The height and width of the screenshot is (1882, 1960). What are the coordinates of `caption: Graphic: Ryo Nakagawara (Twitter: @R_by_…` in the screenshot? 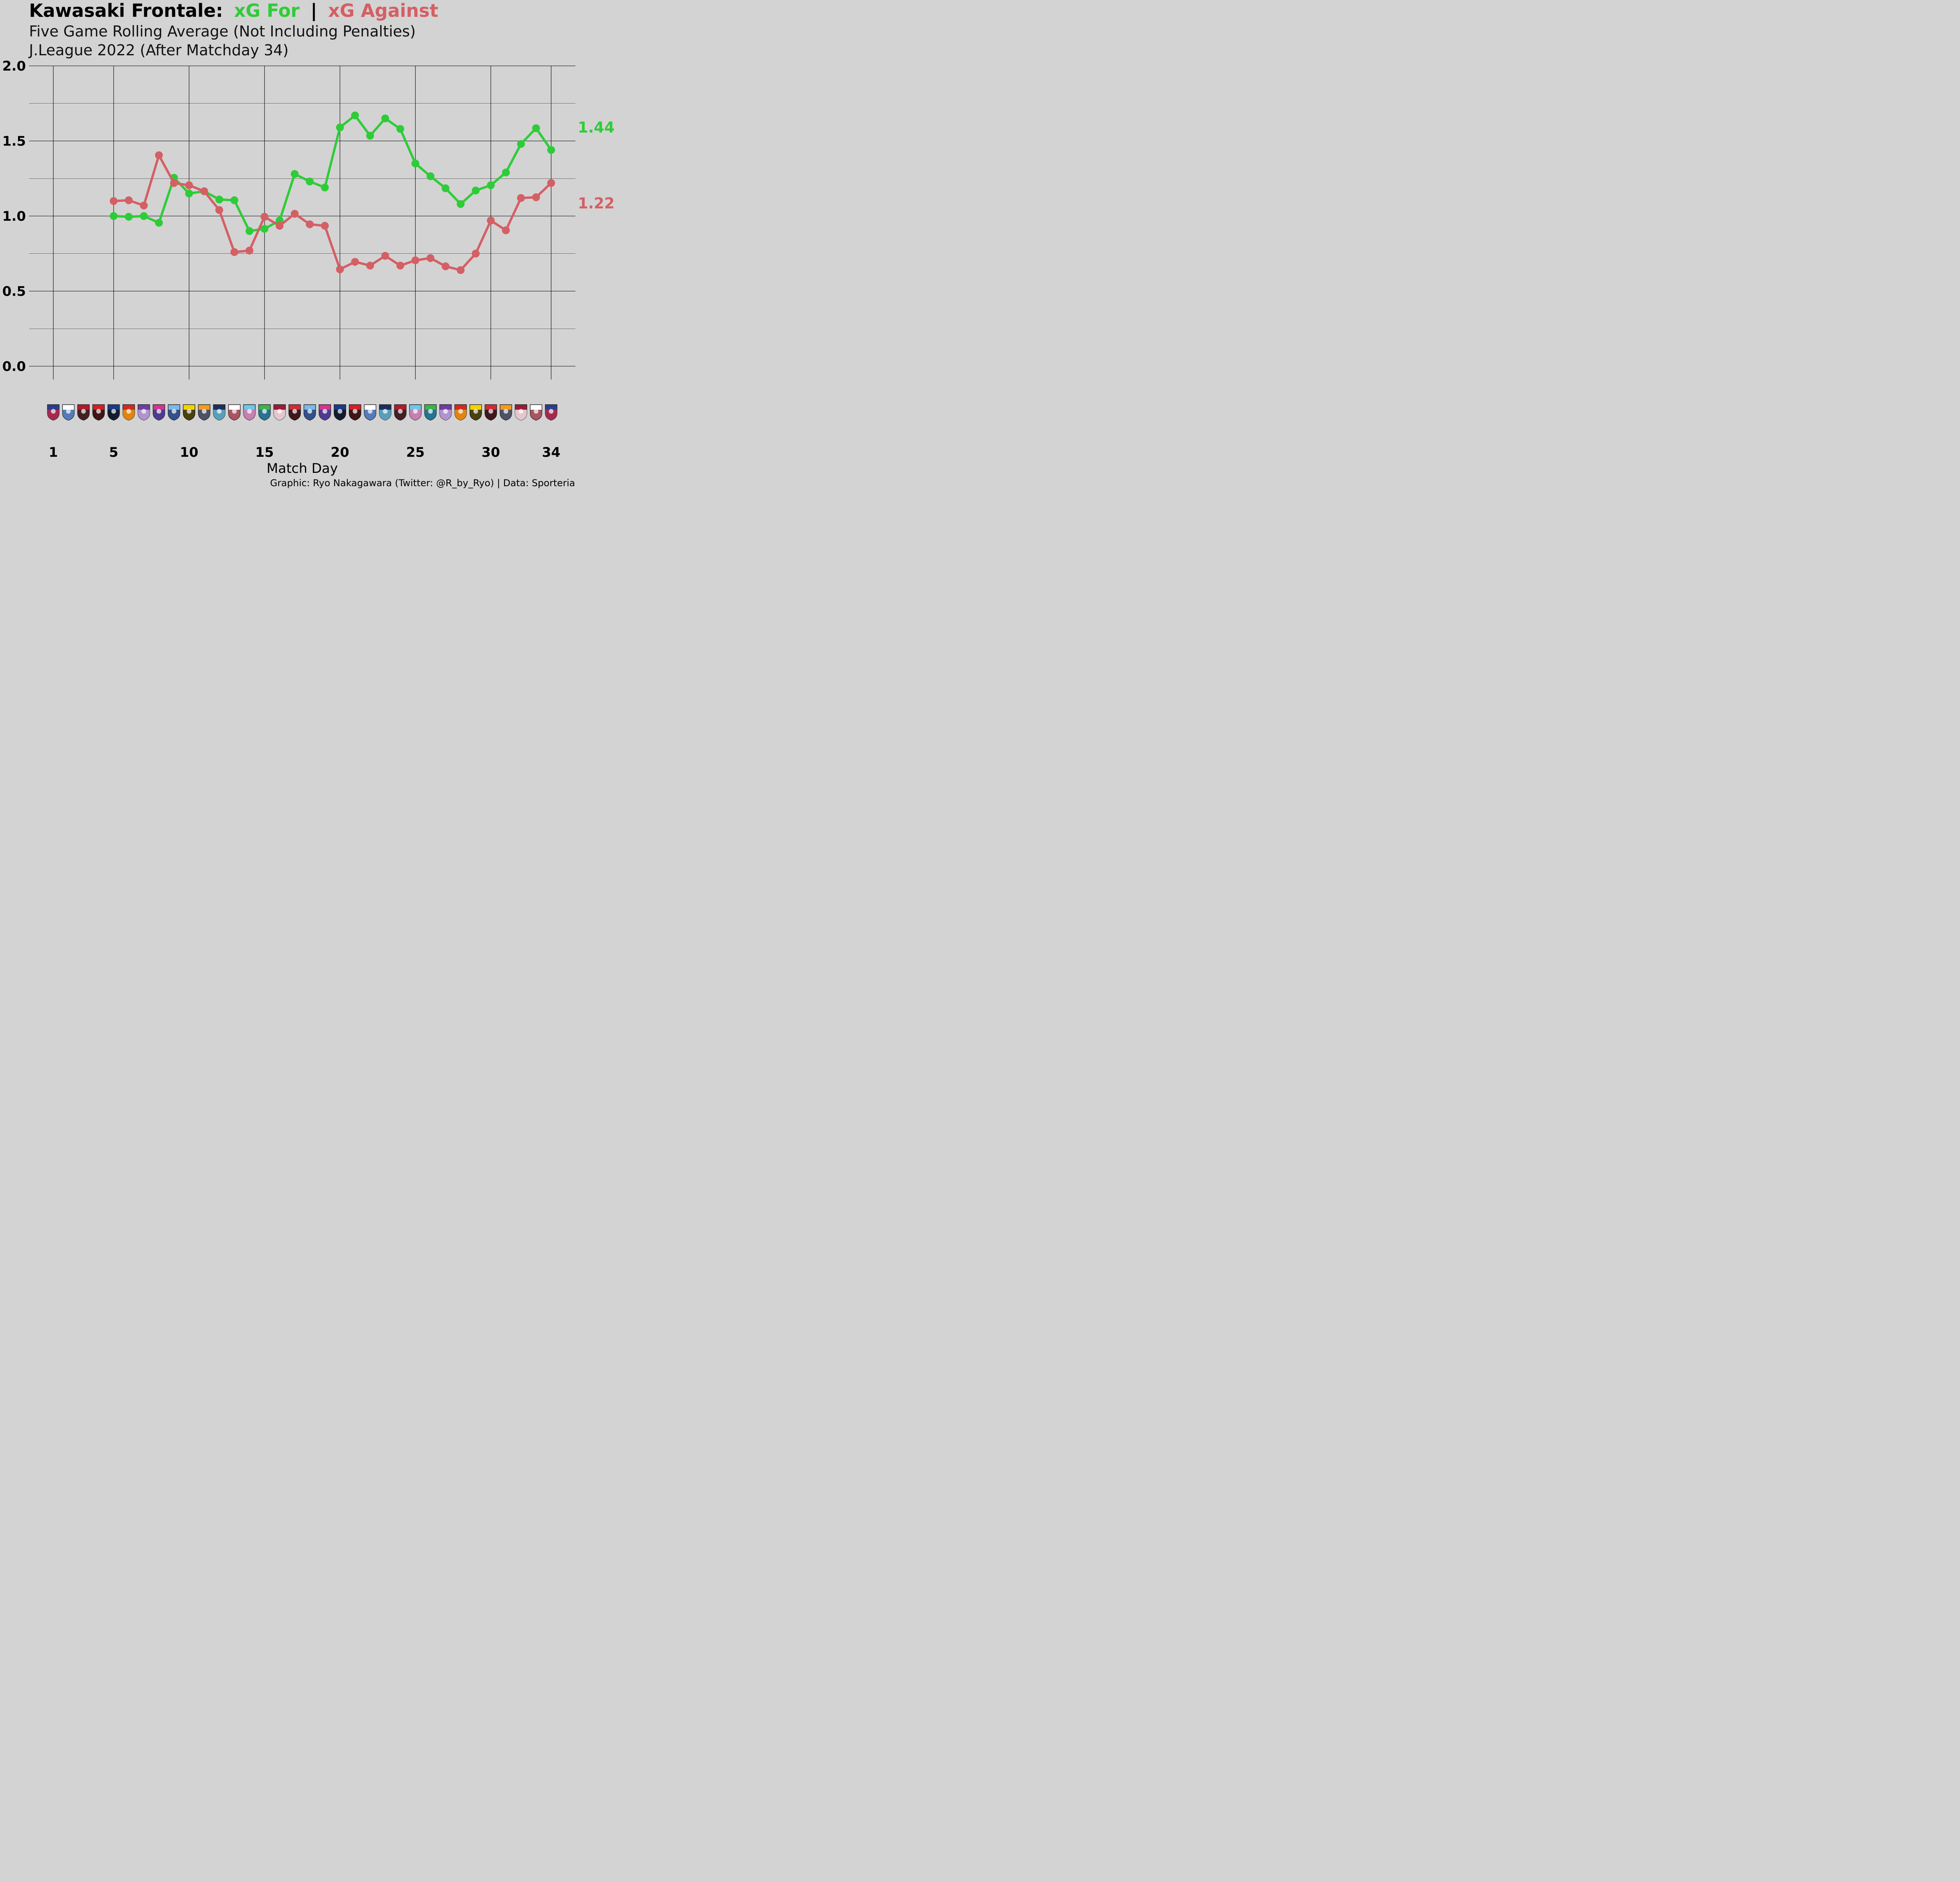 It's located at (422, 483).